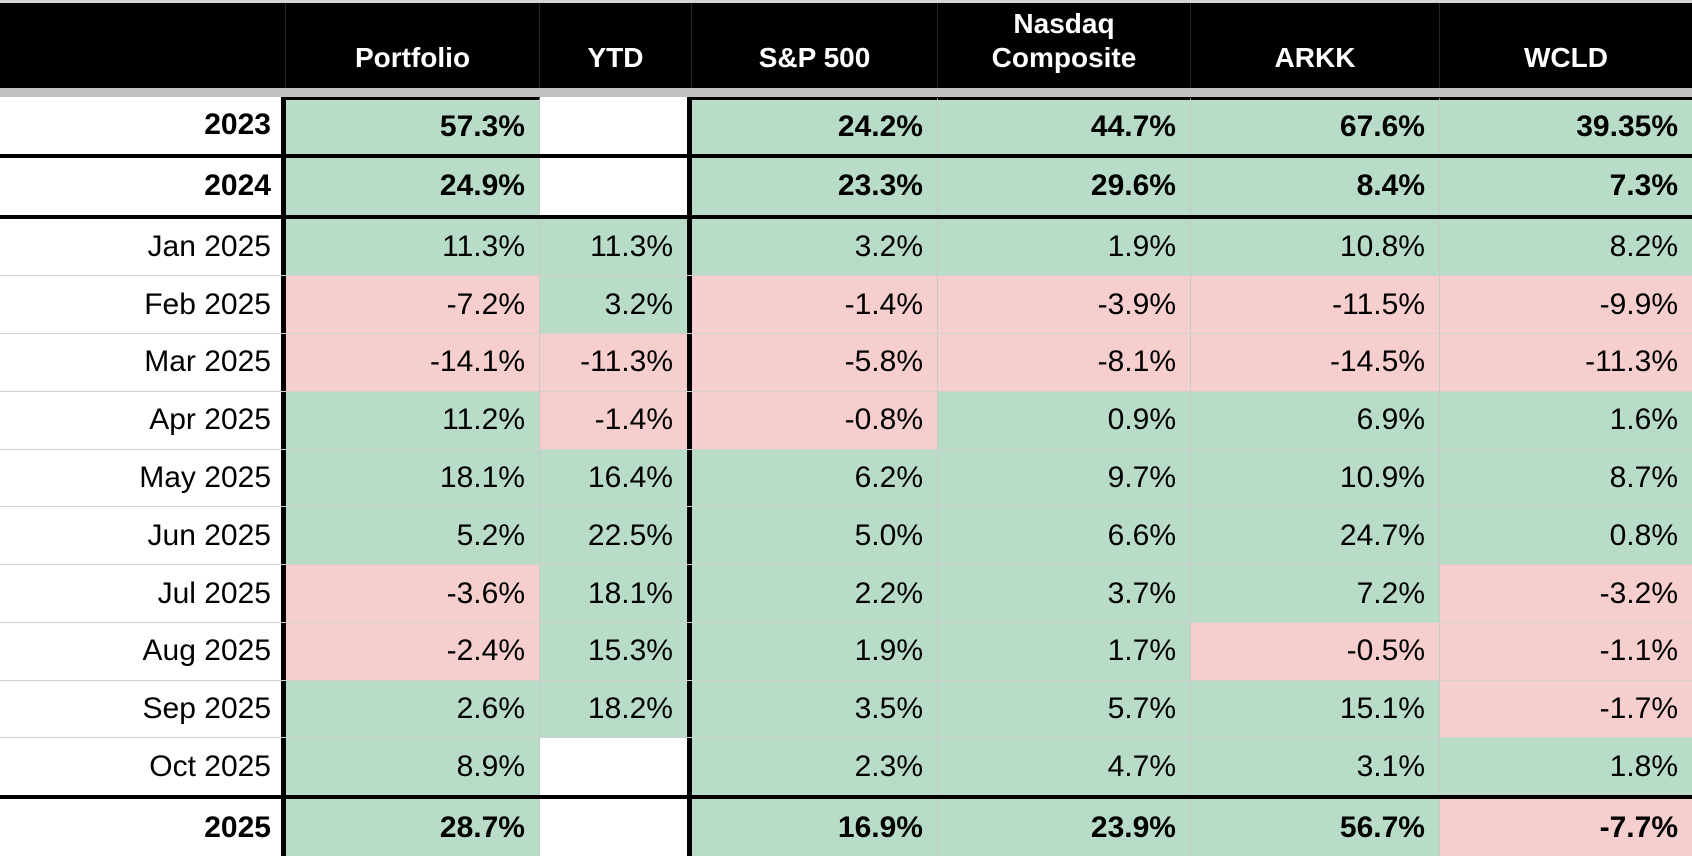 This screenshot has height=856, width=1692. I want to click on cell-sep-2025-portfolio: 2.6%, so click(413, 709).